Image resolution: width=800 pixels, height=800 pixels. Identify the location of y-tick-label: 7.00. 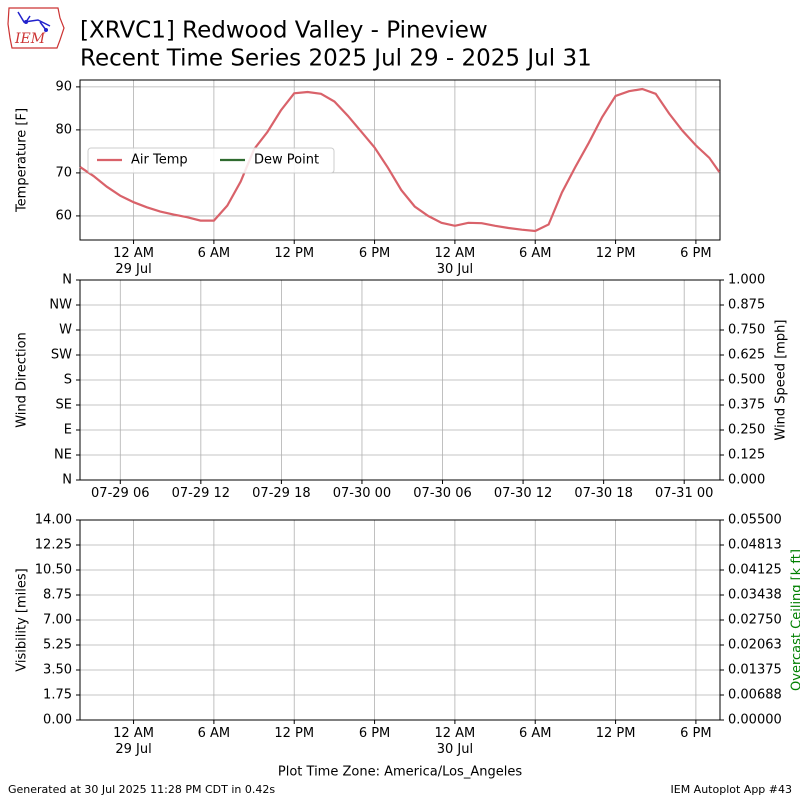
(57, 620).